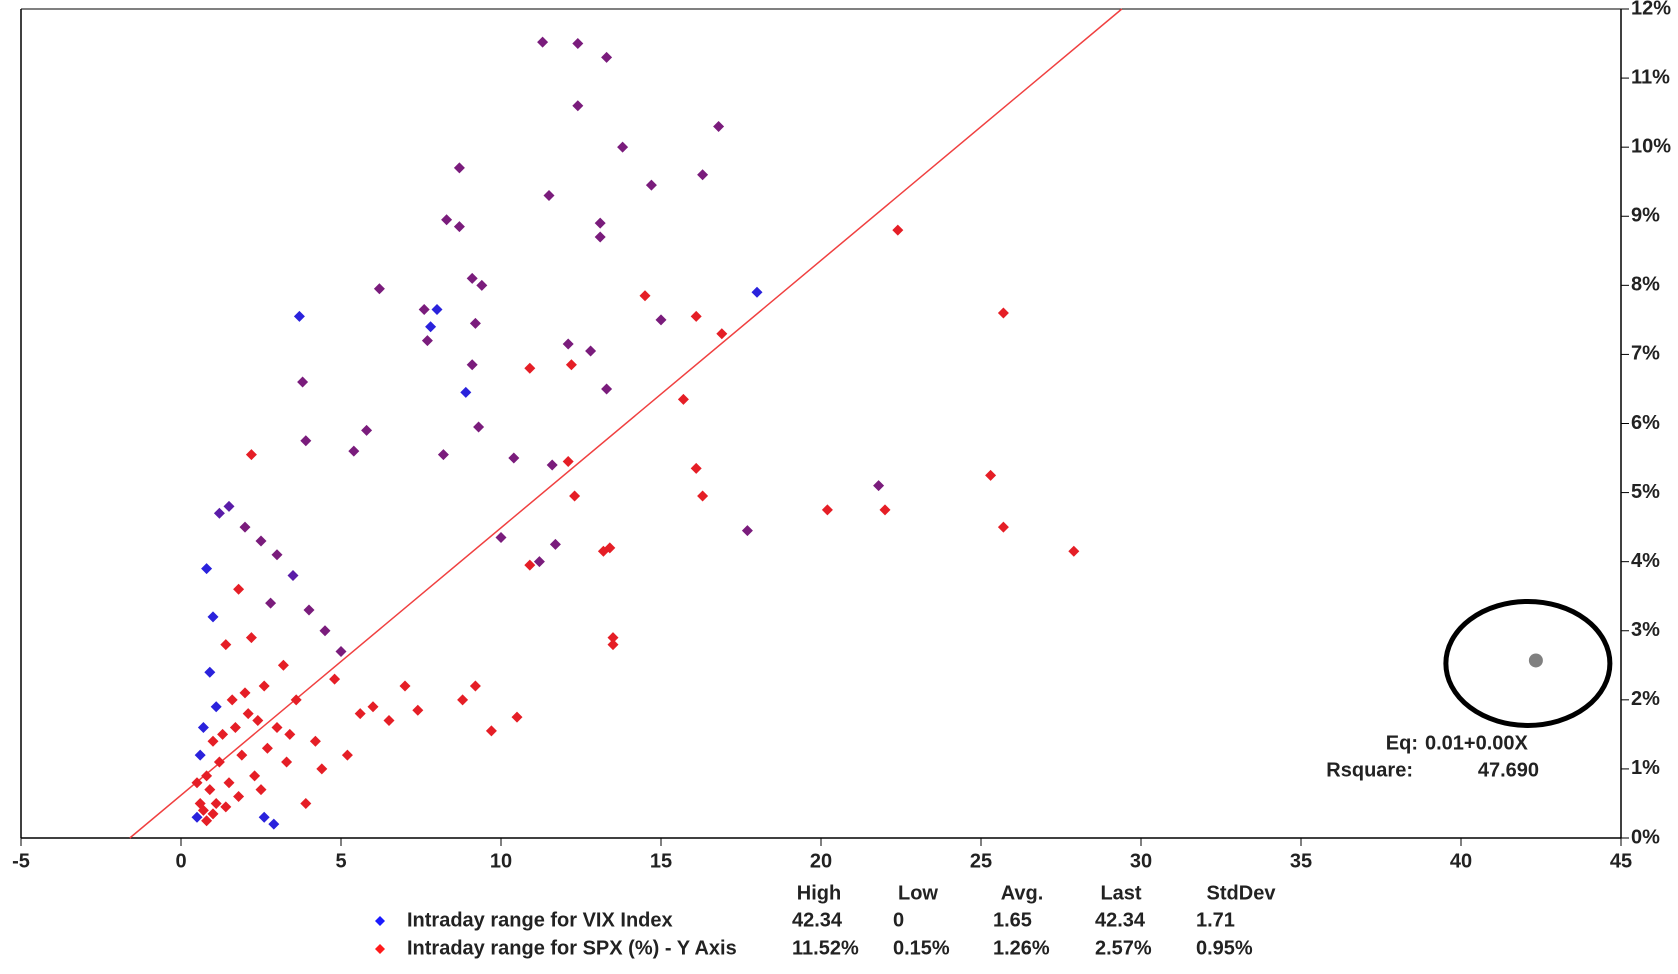 The image size is (1678, 974). Describe the element at coordinates (1645, 699) in the screenshot. I see `y-tick-label: 2%` at that location.